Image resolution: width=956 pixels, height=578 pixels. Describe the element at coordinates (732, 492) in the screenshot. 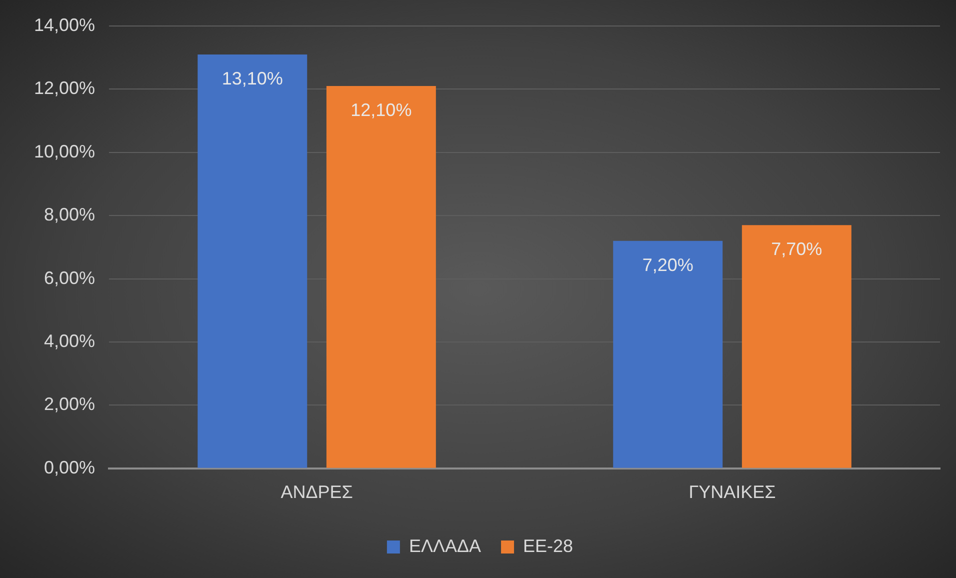

I see `x-tick-label: ΓΥΝΑΙΚΕΣ` at that location.